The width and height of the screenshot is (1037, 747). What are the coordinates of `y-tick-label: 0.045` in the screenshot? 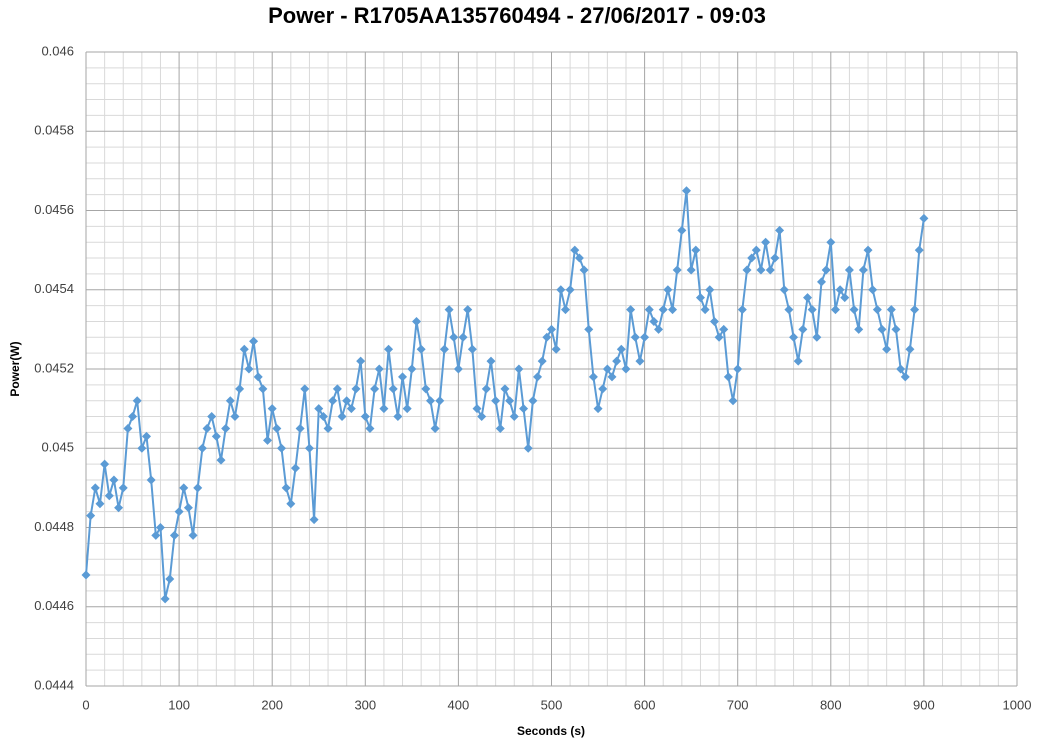 It's located at (57, 447).